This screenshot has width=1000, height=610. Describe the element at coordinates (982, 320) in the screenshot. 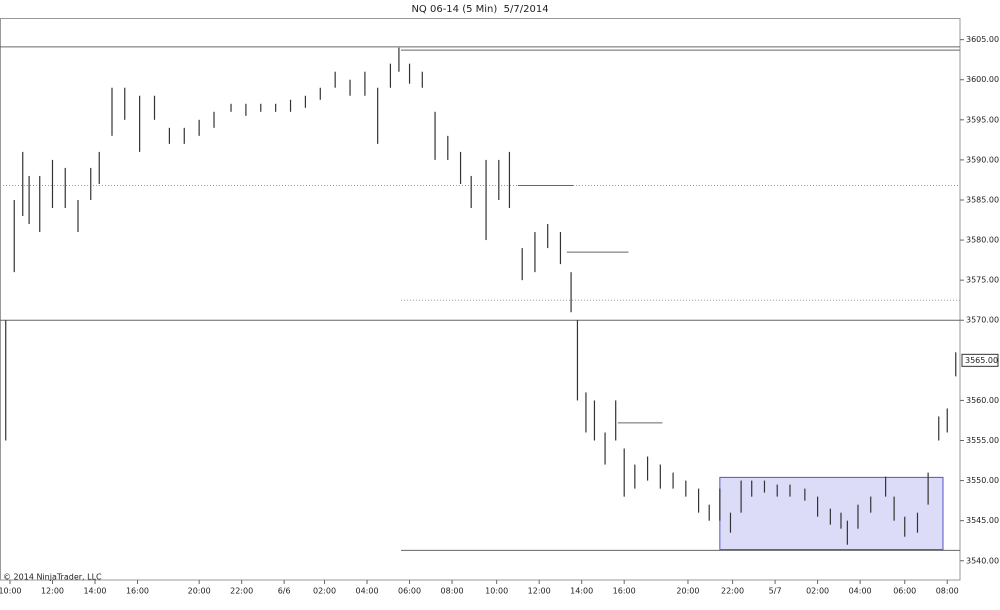

I see `y-tick-label: 3570.00` at that location.